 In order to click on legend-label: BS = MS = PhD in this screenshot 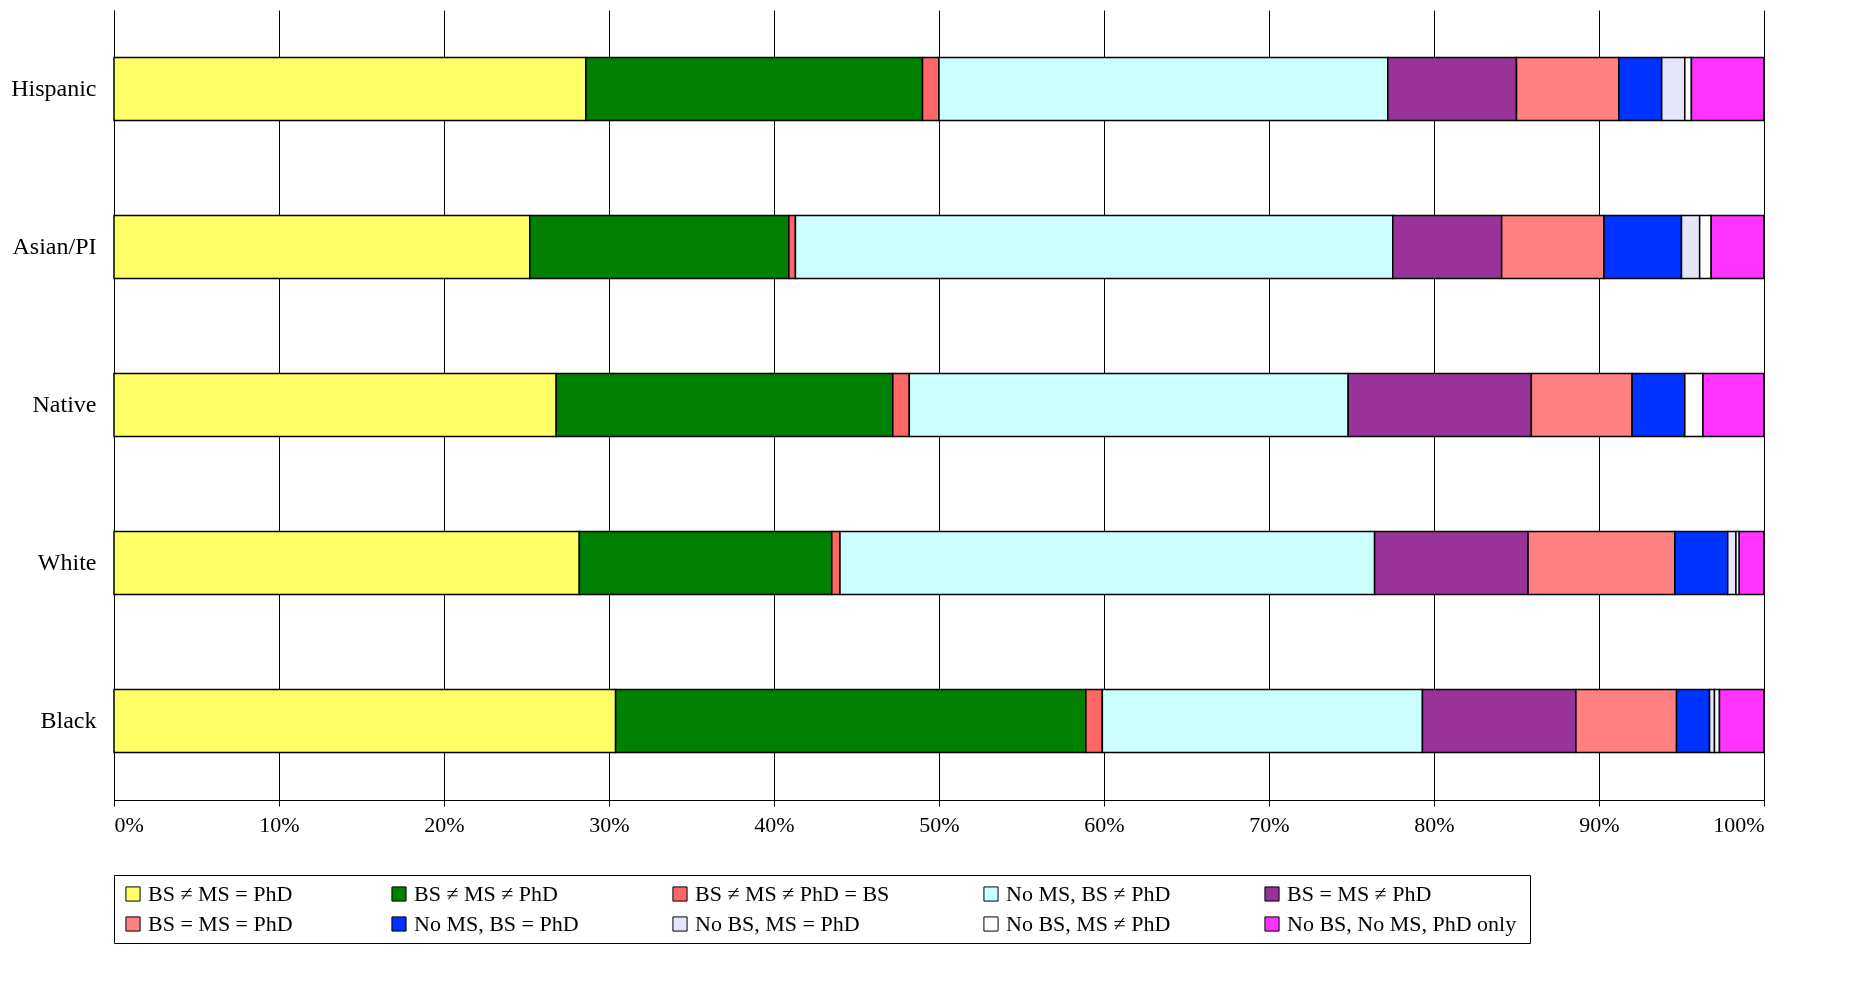, I will do `click(220, 923)`.